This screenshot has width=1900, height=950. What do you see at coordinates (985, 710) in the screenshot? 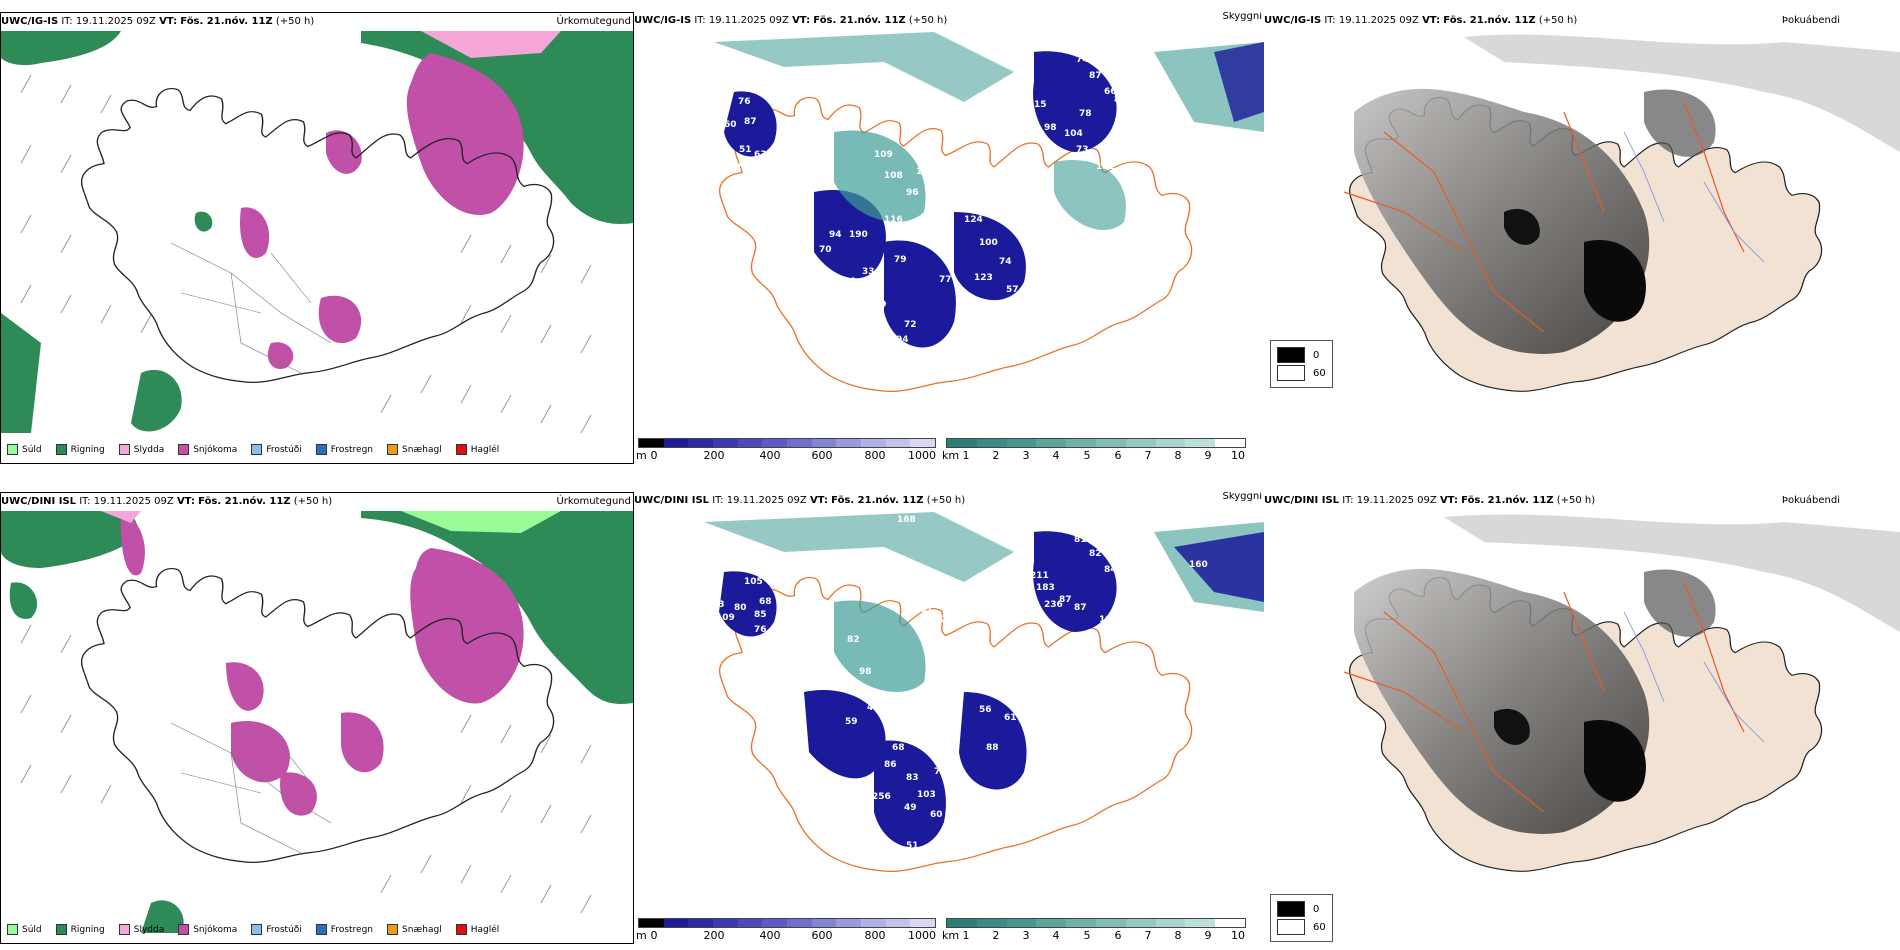
I see `vis-value: 56` at bounding box center [985, 710].